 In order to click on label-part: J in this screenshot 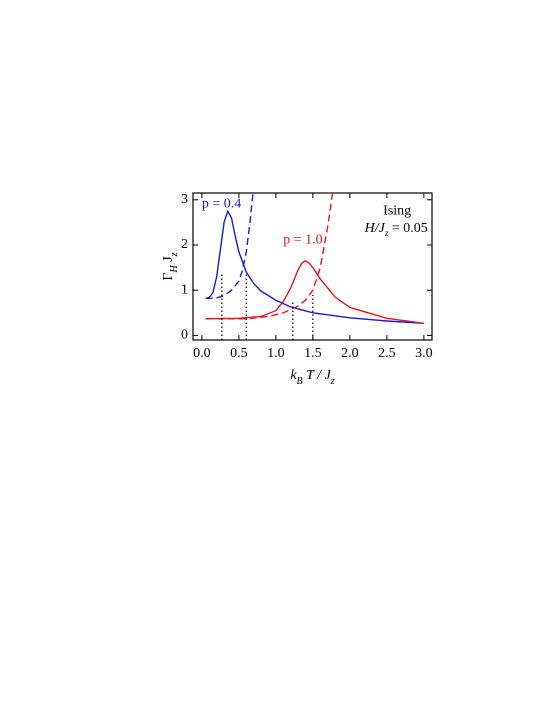, I will do `click(168, 261)`.